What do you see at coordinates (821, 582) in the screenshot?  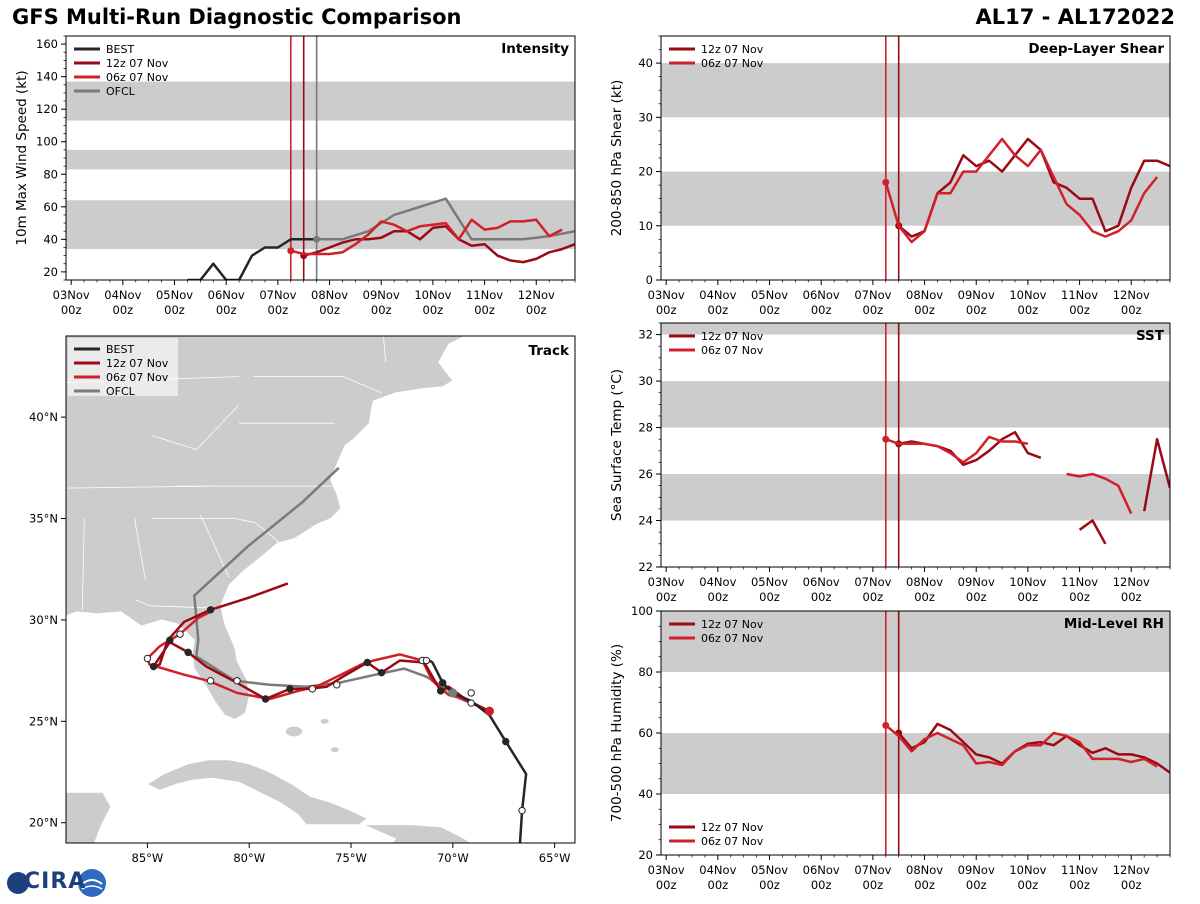 I see `sst-xtick-label-top: 06Nov` at bounding box center [821, 582].